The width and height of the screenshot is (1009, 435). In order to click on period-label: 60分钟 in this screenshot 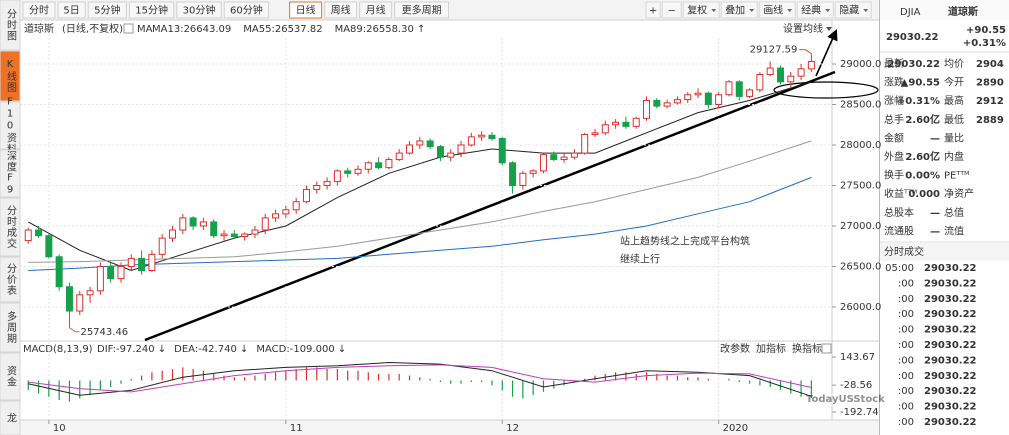, I will do `click(246, 10)`.